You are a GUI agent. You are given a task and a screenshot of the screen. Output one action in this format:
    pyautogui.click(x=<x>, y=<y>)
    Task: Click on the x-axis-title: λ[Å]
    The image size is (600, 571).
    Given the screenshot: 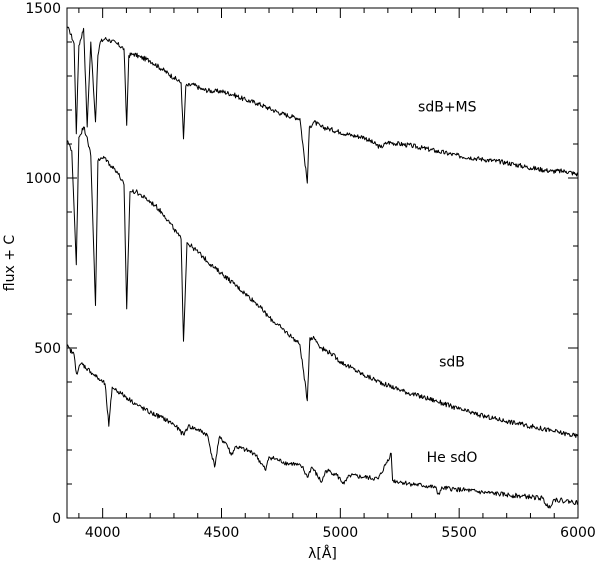 What is the action you would take?
    pyautogui.click(x=322, y=553)
    